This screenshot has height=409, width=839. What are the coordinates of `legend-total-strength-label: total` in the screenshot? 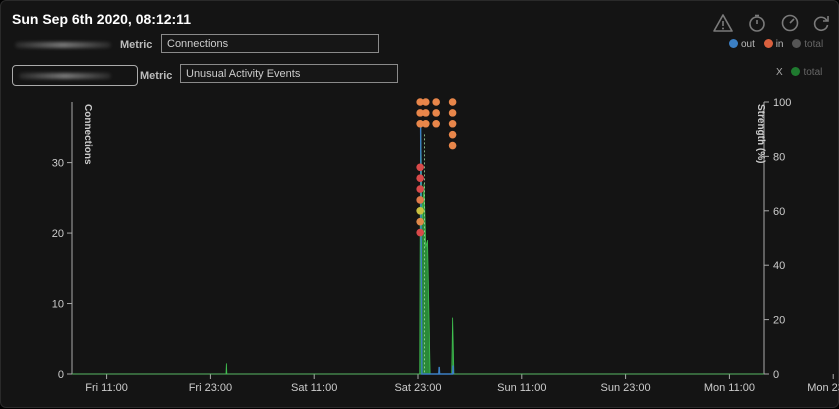 It's located at (813, 72).